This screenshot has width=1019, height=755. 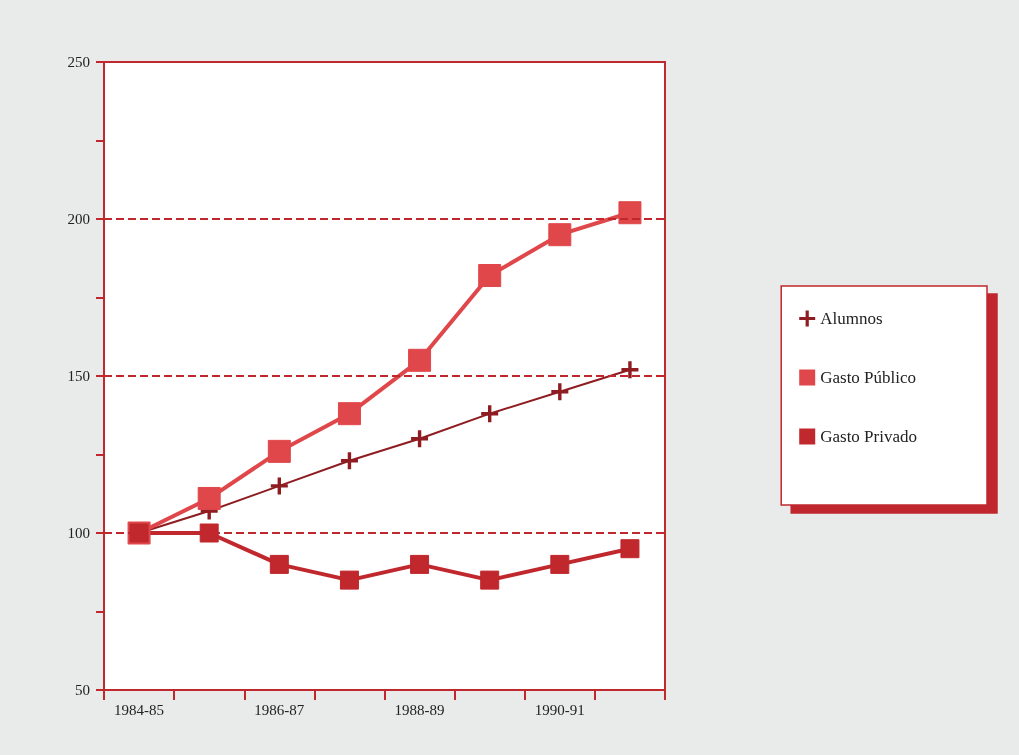 I want to click on x-tick-label: 1986-87, so click(x=279, y=709).